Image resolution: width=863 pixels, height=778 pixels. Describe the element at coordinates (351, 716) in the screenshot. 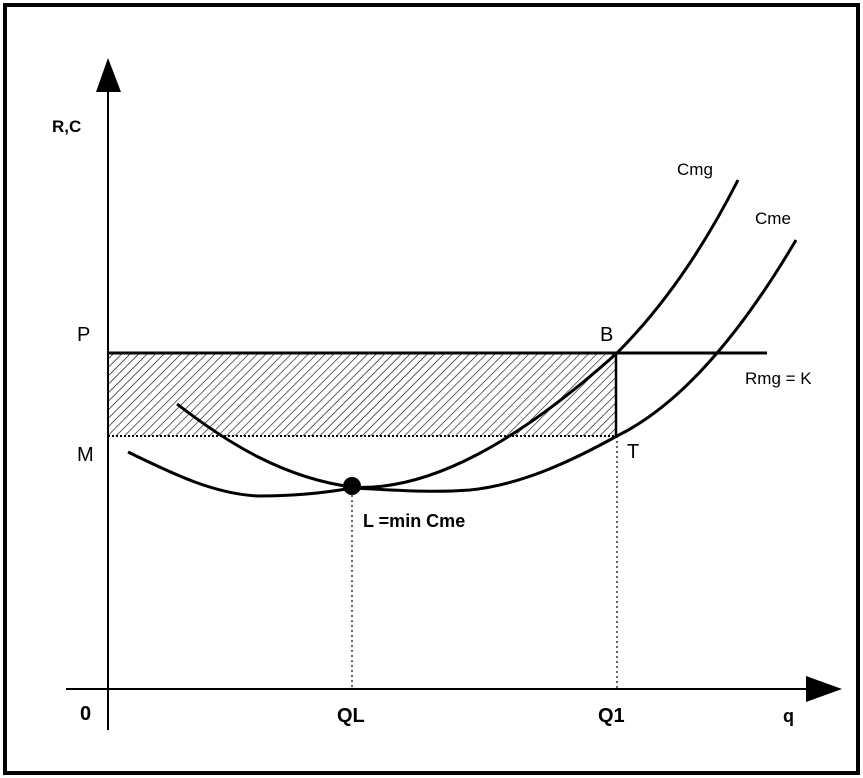

I see `ql-label: QL` at that location.